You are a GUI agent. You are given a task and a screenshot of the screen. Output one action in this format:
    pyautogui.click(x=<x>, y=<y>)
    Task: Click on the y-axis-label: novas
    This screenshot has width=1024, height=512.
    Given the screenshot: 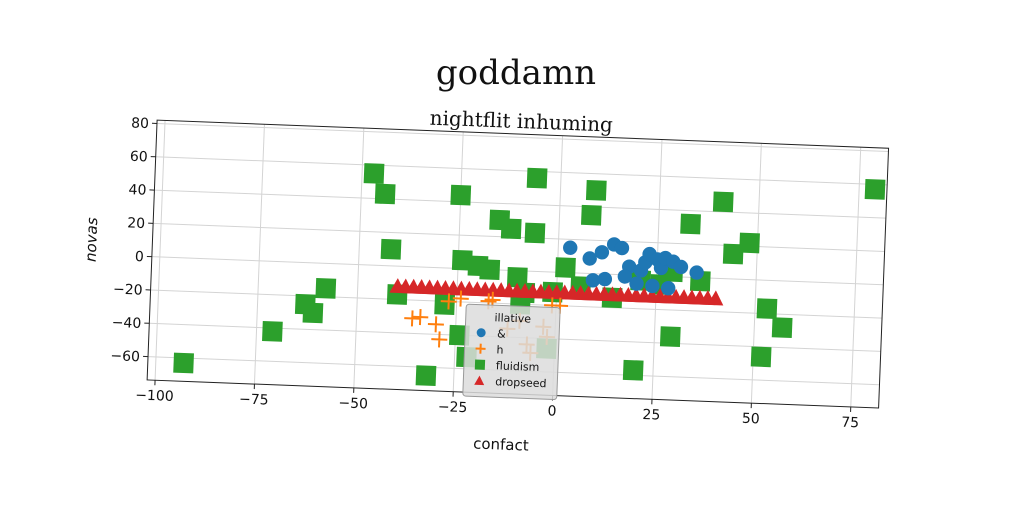 What is the action you would take?
    pyautogui.click(x=92, y=239)
    